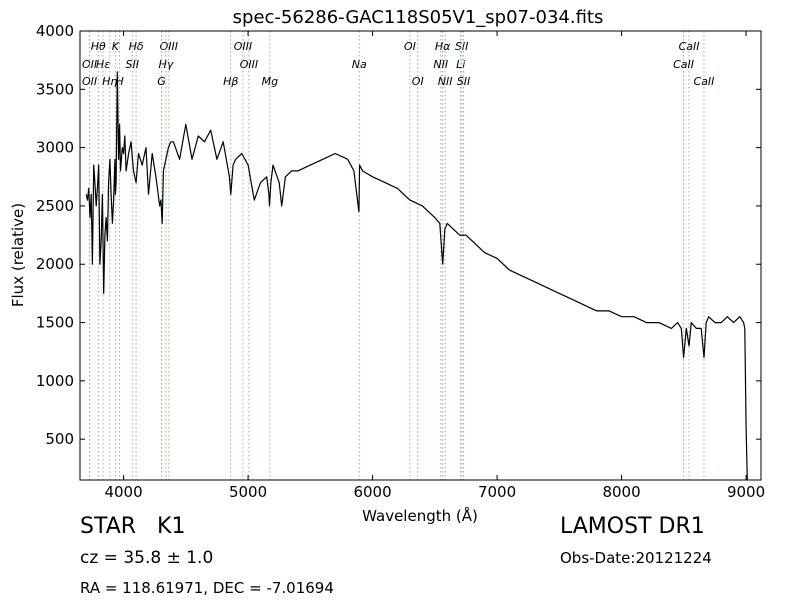 This screenshot has height=604, width=800. What do you see at coordinates (98, 46) in the screenshot?
I see `line-marker-label: Hθ` at bounding box center [98, 46].